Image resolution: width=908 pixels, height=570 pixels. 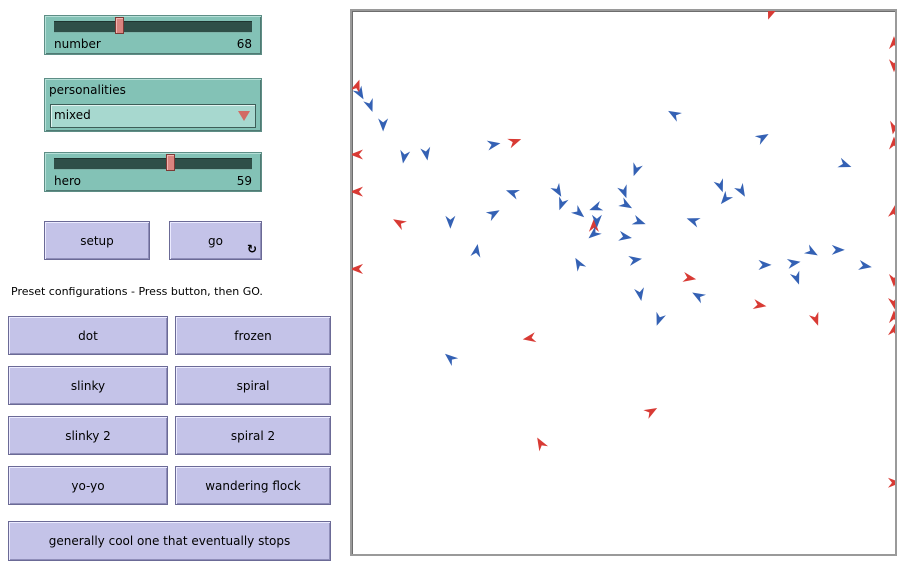 I want to click on slinky-2-preset-button: slinky 2, so click(x=88, y=435).